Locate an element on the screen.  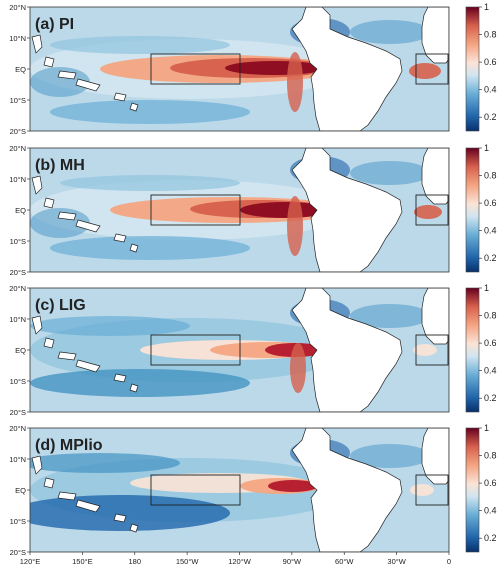
panel-title: (d) MPlio is located at coordinates (69, 445).